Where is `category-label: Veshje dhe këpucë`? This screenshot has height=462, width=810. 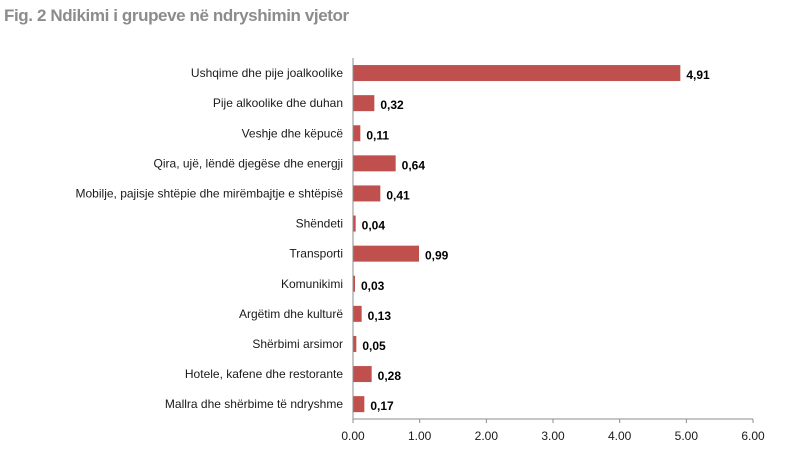 category-label: Veshje dhe këpucë is located at coordinates (293, 133).